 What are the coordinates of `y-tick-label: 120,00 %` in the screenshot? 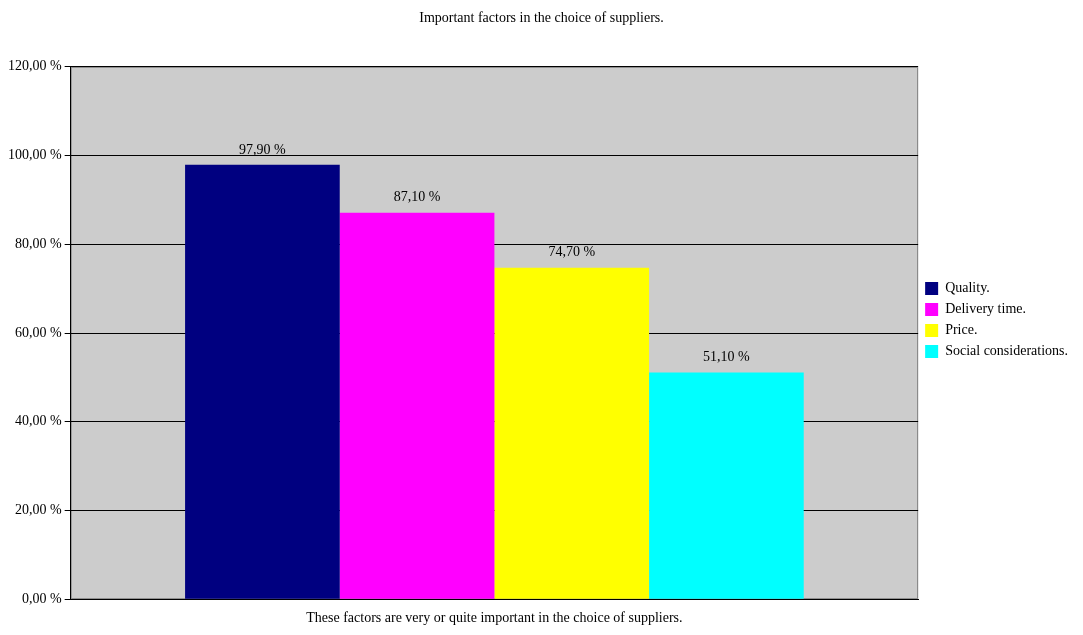 It's located at (34, 66).